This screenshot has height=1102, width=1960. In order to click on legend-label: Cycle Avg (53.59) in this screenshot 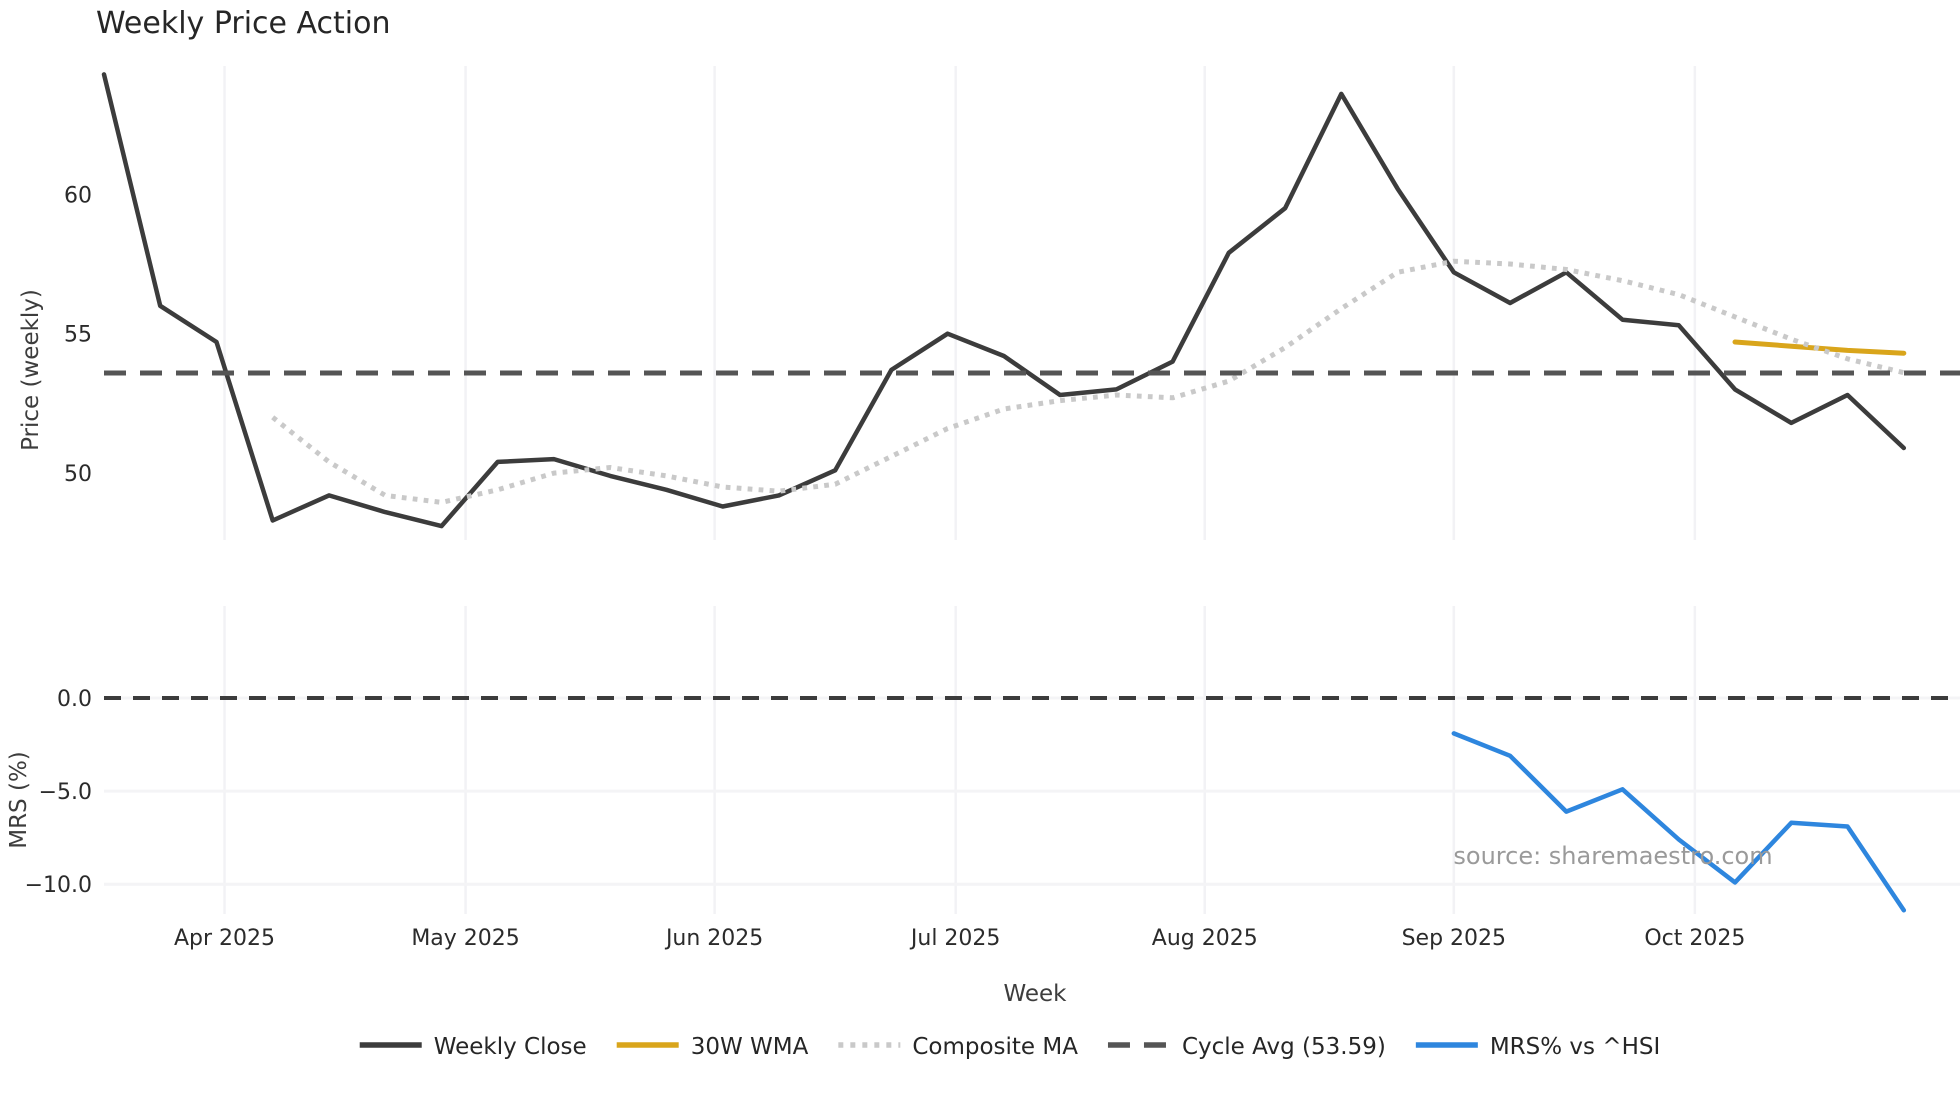, I will do `click(1284, 1047)`.